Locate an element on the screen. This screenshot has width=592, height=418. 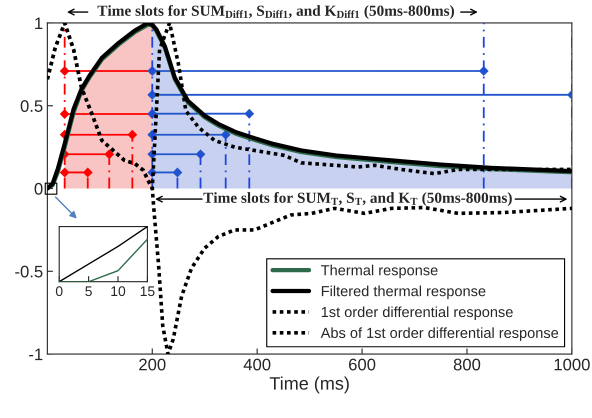
y-tick-label: 1 is located at coordinates (38, 24).